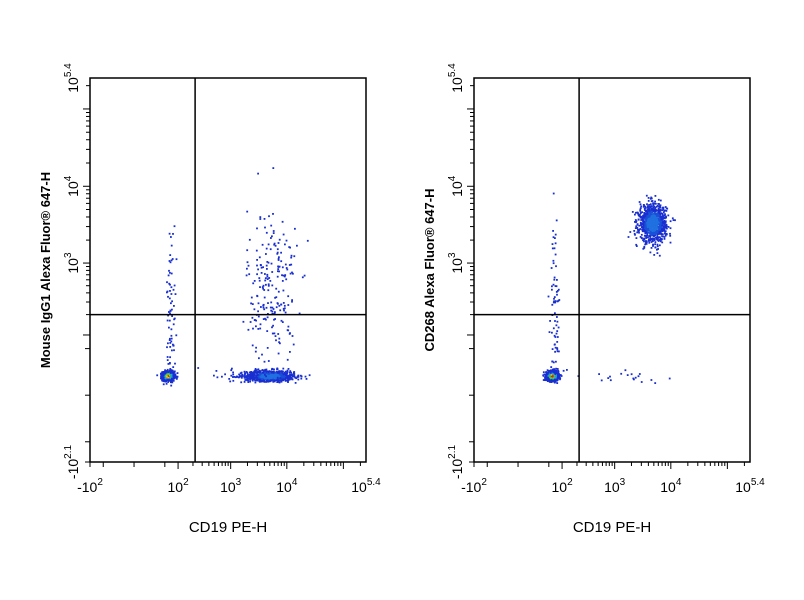 This screenshot has width=804, height=600. What do you see at coordinates (609, 288) in the screenshot?
I see `event-points` at bounding box center [609, 288].